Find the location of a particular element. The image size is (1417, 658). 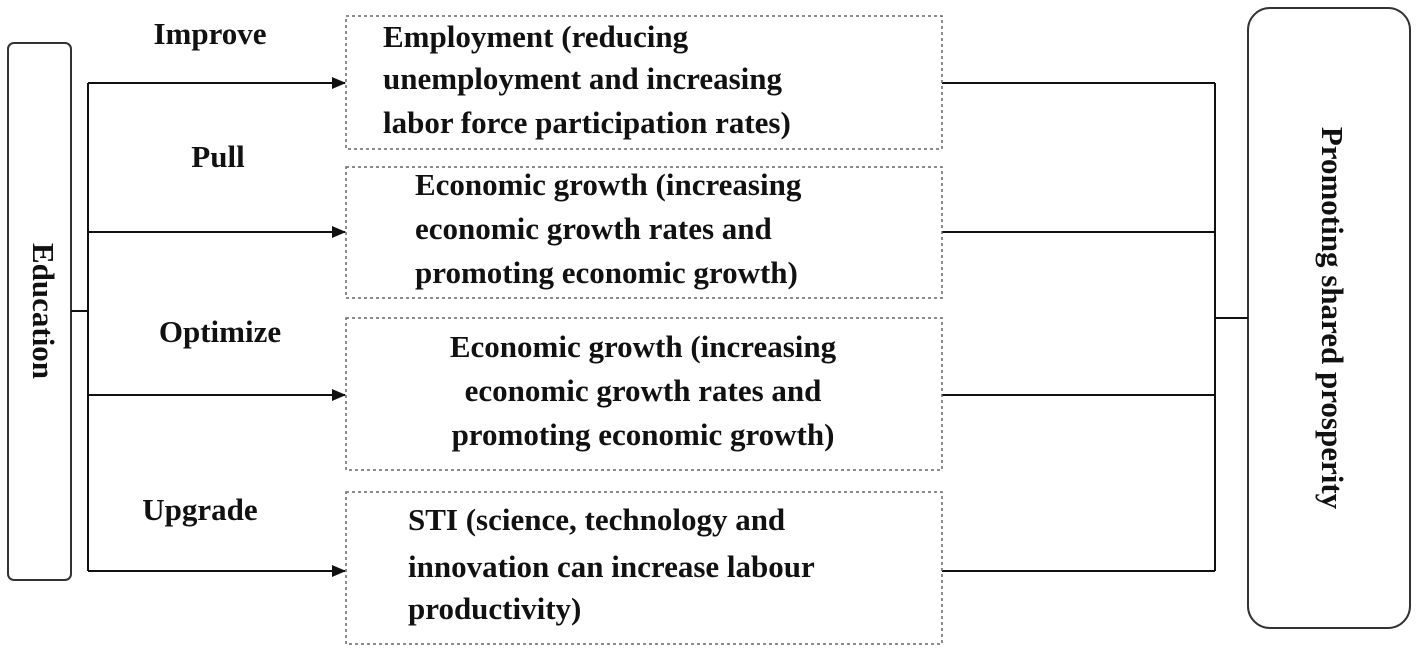

outcome-text: unemployment and increasing is located at coordinates (583, 78).